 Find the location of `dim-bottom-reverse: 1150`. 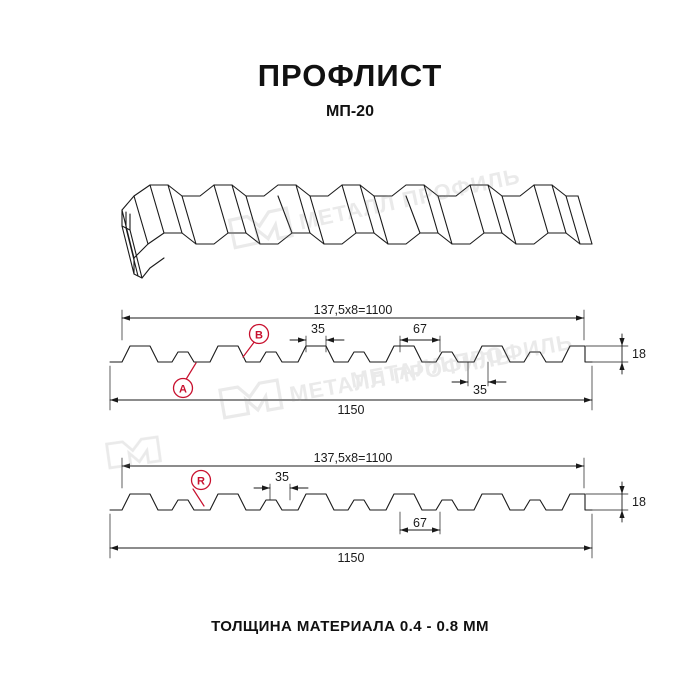

dim-bottom-reverse: 1150 is located at coordinates (351, 558).